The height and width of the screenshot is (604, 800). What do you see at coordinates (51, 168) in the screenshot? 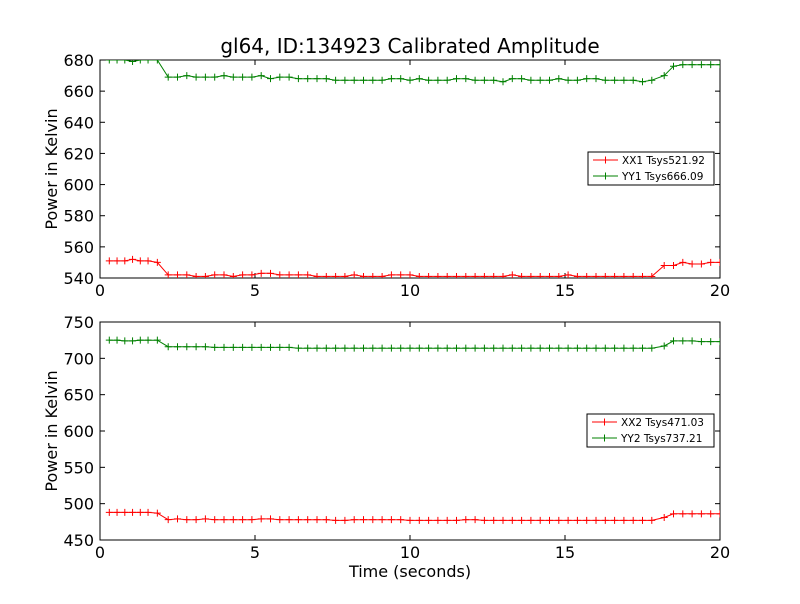
I see `plot1-ylabel: Power in Kelvin` at bounding box center [51, 168].